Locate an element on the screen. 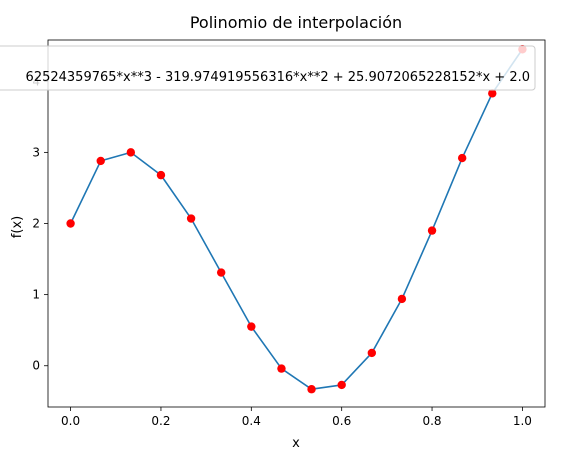 Image resolution: width=564 pixels, height=458 pixels. legend-box is located at coordinates (268, 68).